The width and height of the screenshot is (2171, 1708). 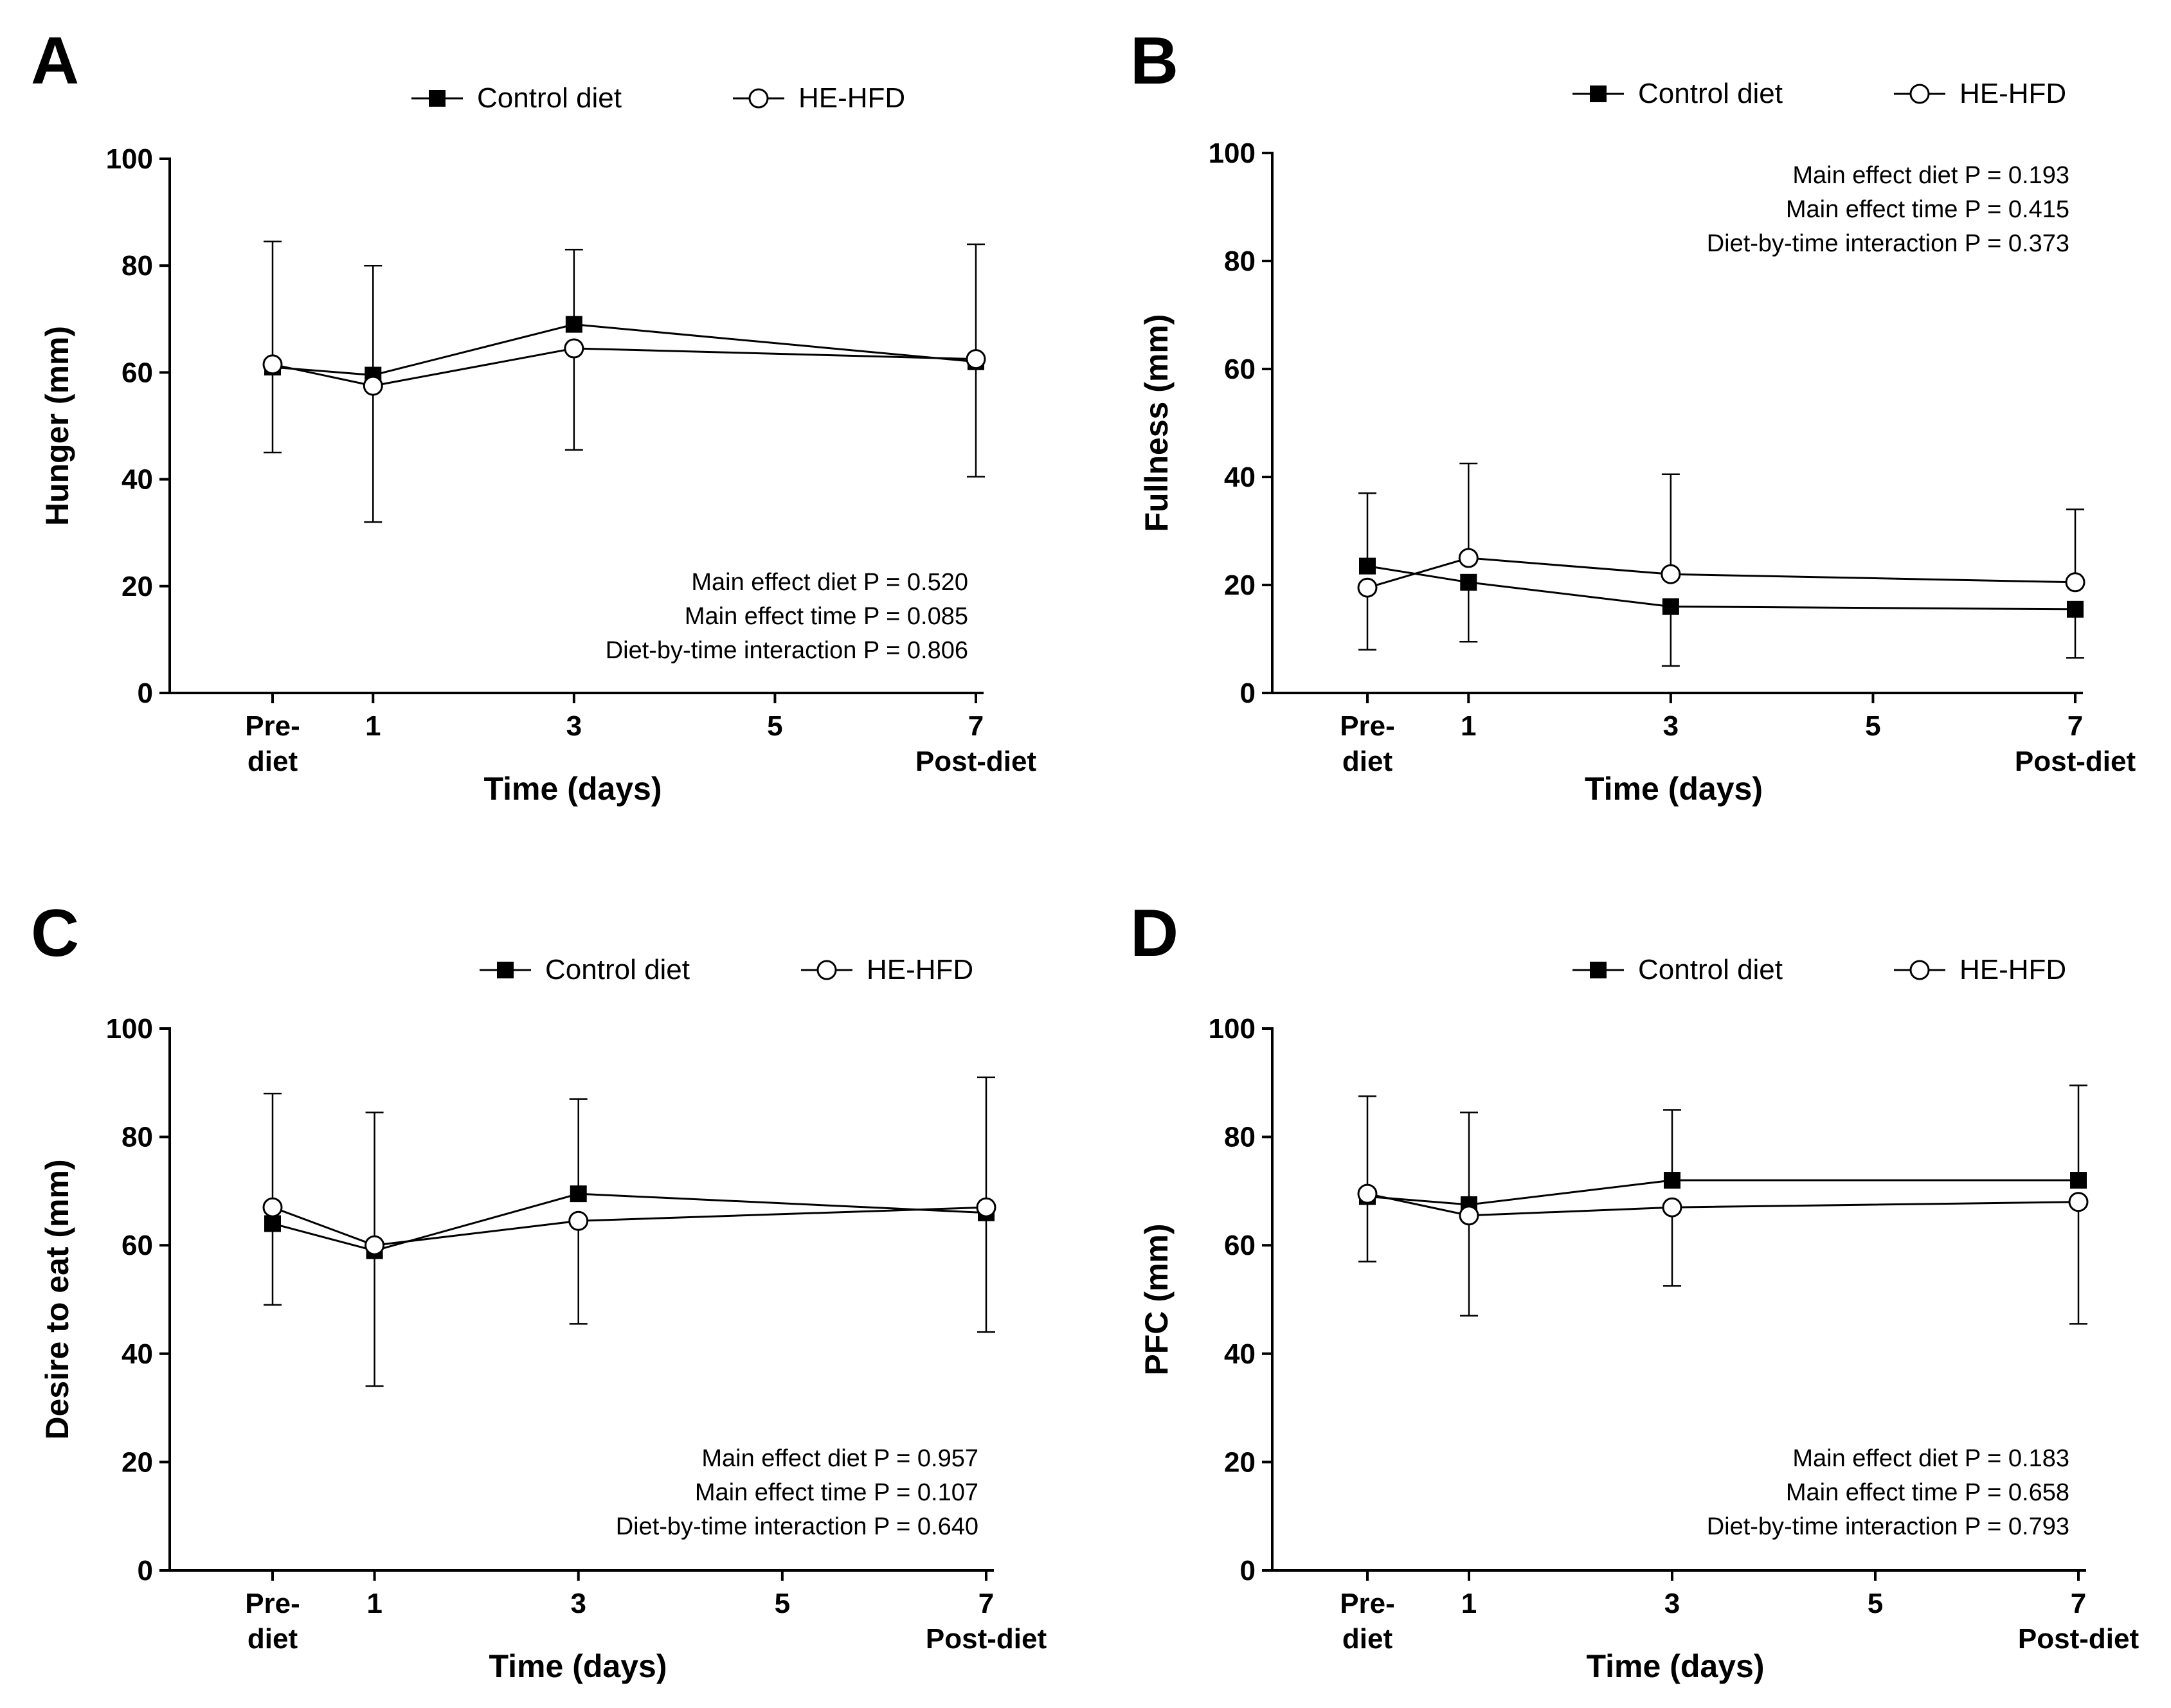 What do you see at coordinates (137, 266) in the screenshot?
I see `y-tick-label: 80` at bounding box center [137, 266].